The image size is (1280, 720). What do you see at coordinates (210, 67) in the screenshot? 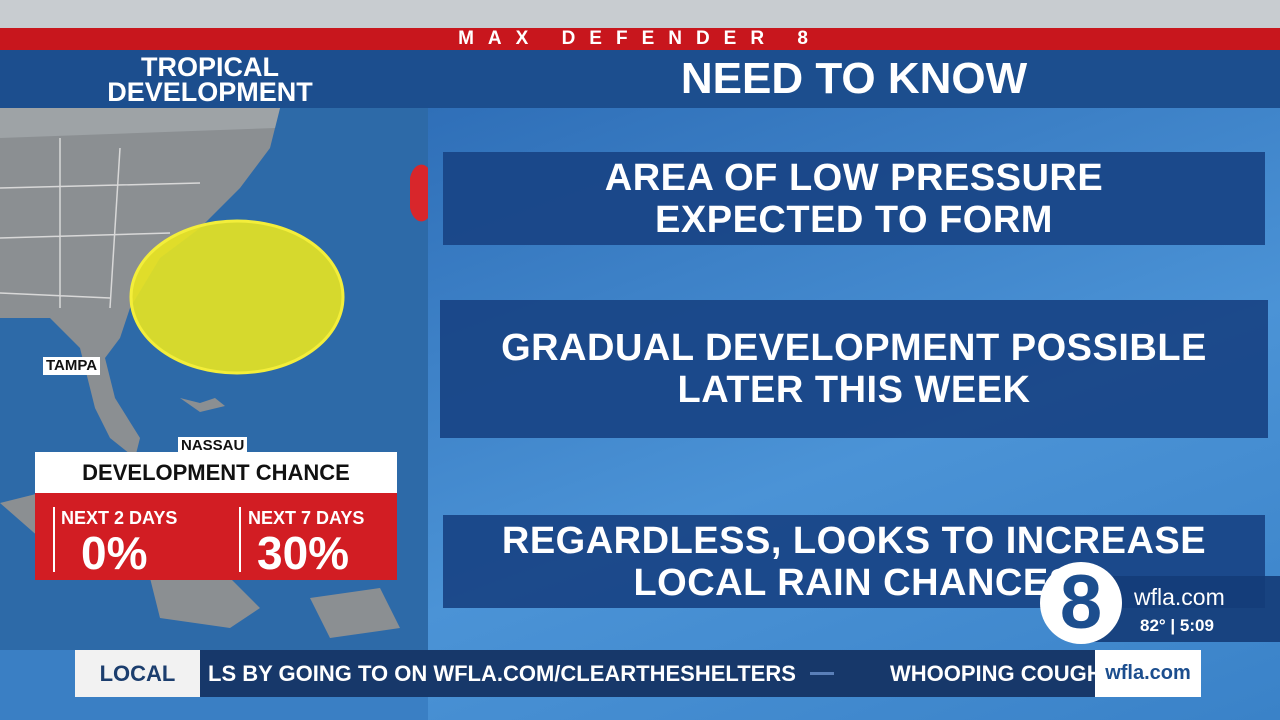
I see `map-title-line: TROPICAL` at bounding box center [210, 67].